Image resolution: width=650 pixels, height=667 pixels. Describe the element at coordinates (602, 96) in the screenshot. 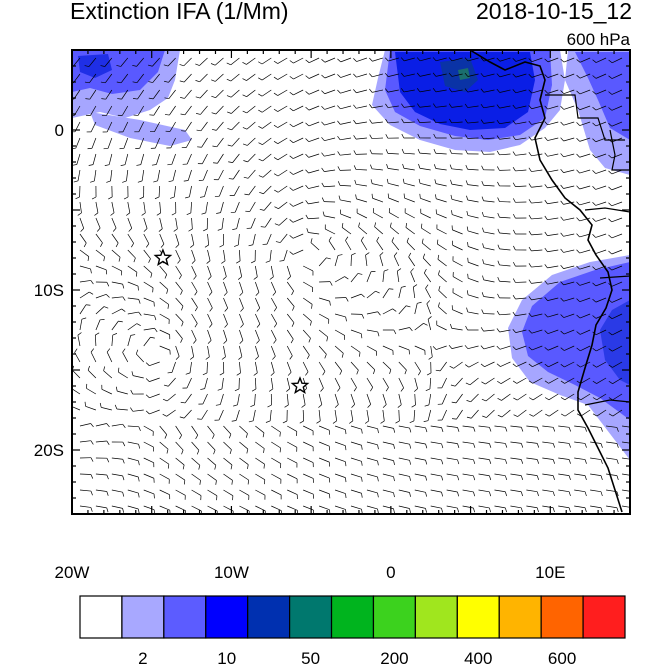

I see `field-patch-ne-medium` at that location.